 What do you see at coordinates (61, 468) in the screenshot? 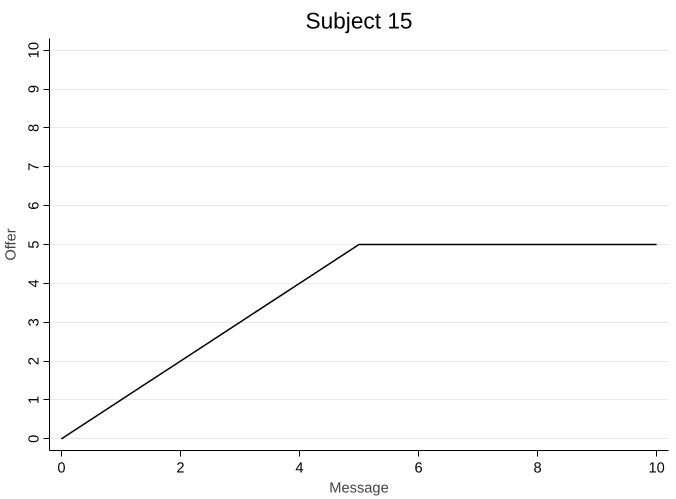
I see `x-tick-label: 0` at bounding box center [61, 468].